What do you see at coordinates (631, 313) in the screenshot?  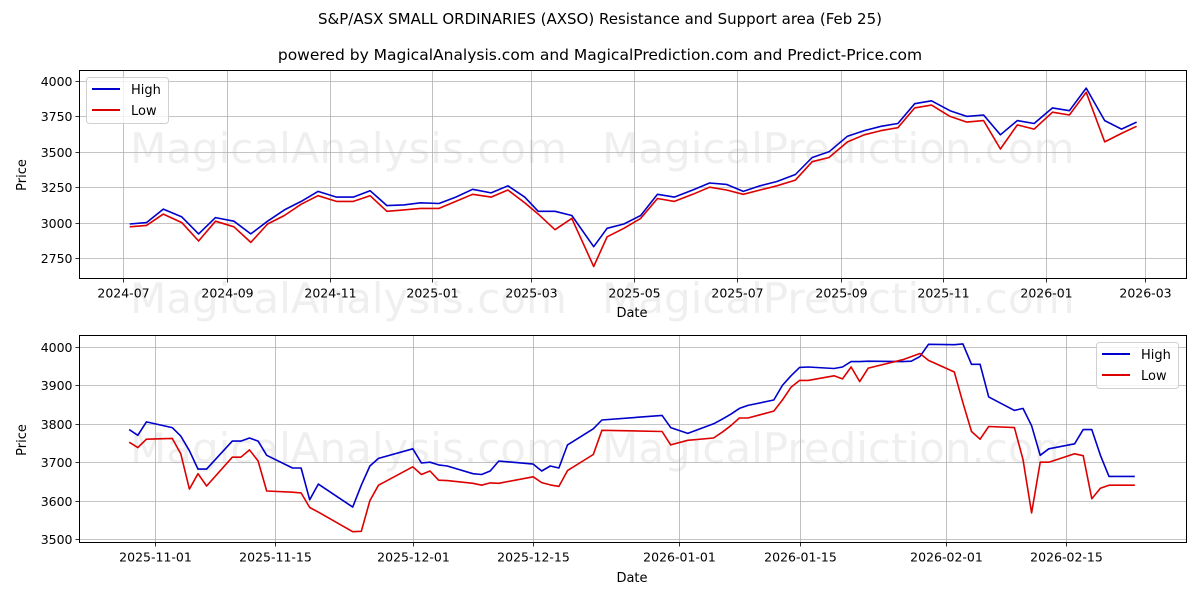 I see `top-x-axis-label: Date` at bounding box center [631, 313].